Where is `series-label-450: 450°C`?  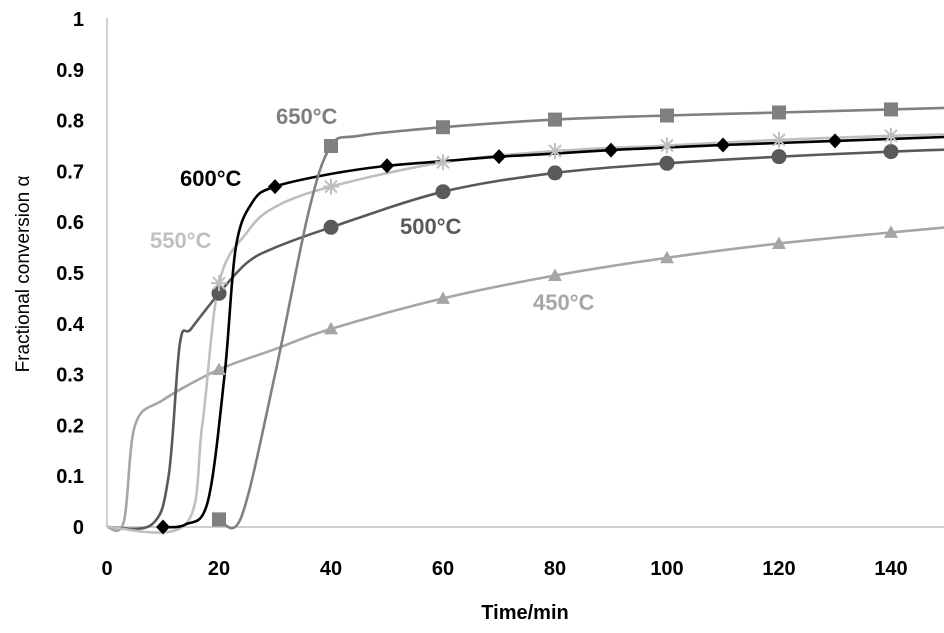 series-label-450: 450°C is located at coordinates (564, 302).